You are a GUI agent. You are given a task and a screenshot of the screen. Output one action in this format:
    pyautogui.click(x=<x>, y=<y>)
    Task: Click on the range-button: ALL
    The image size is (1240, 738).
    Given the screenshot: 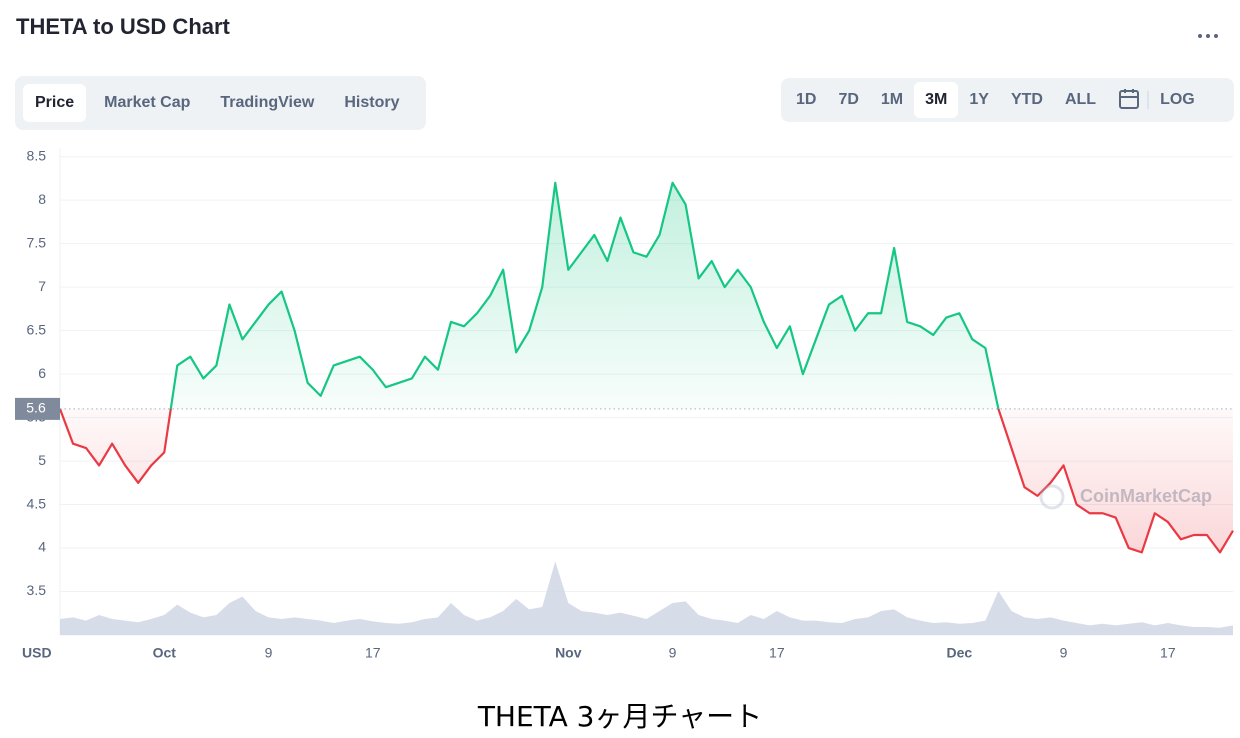 What is the action you would take?
    pyautogui.click(x=1080, y=99)
    